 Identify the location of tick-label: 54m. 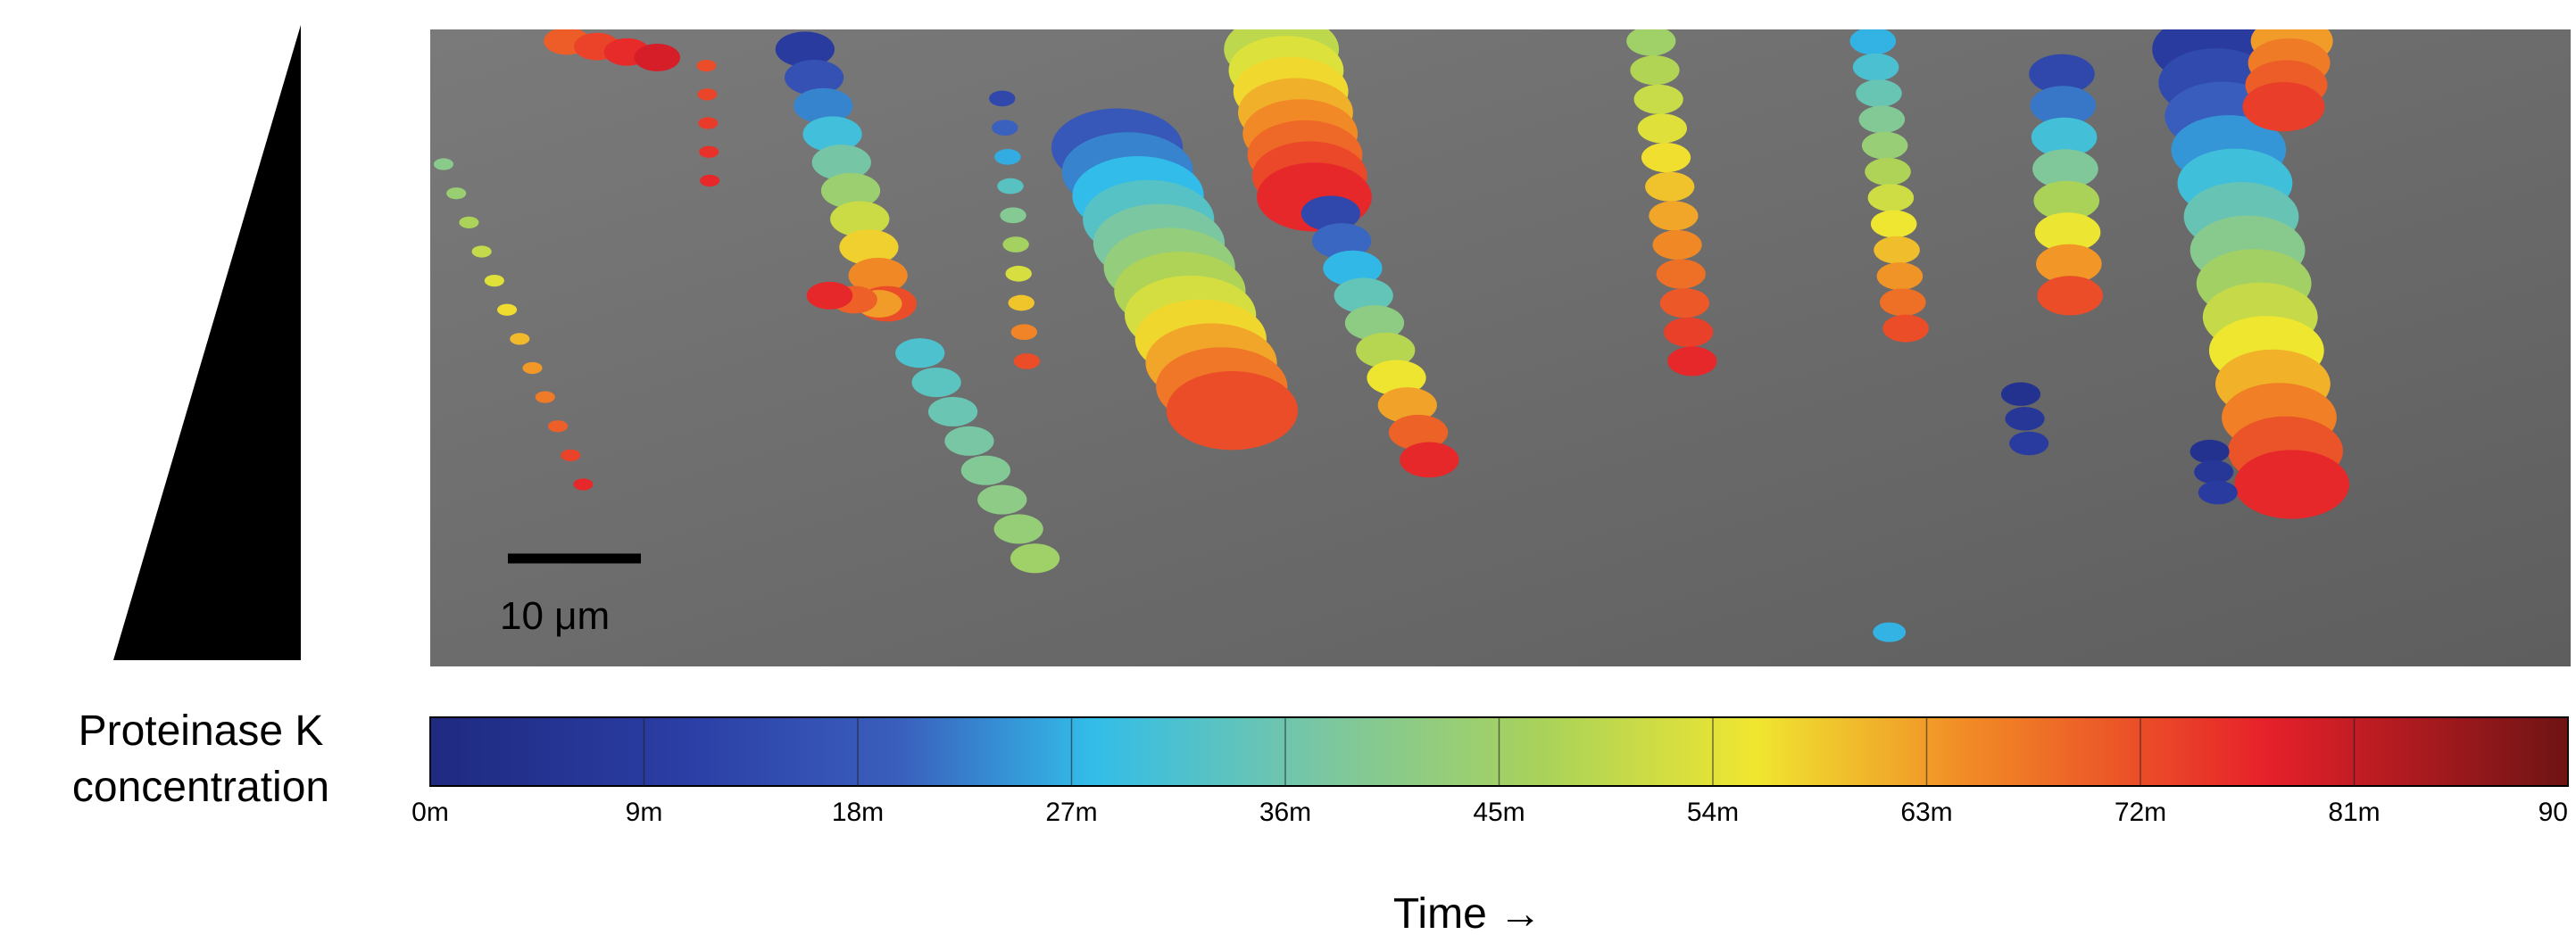
(1713, 812).